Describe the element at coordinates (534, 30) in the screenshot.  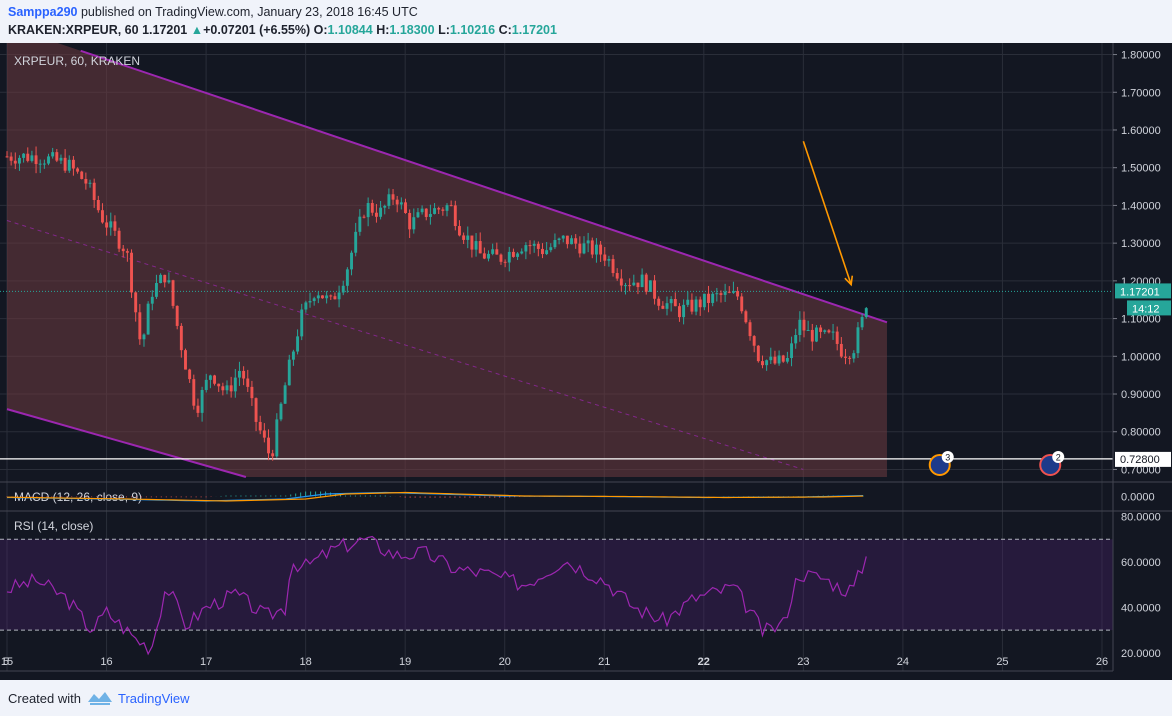
I see `close-value: 1.17201` at that location.